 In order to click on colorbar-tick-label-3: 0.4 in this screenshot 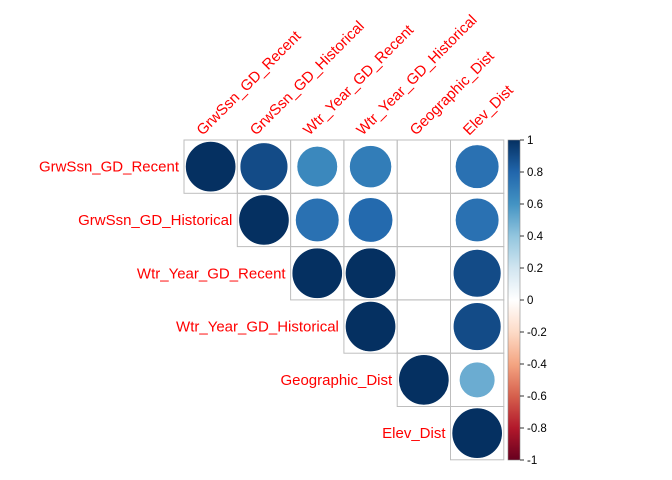, I will do `click(535, 237)`.